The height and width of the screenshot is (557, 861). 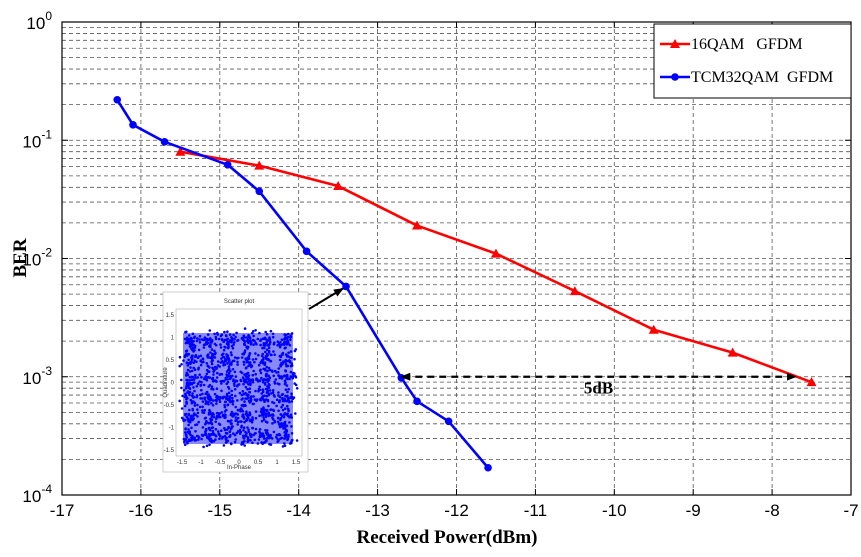 I want to click on x-axis-title: Received Power(dBm), so click(x=447, y=537).